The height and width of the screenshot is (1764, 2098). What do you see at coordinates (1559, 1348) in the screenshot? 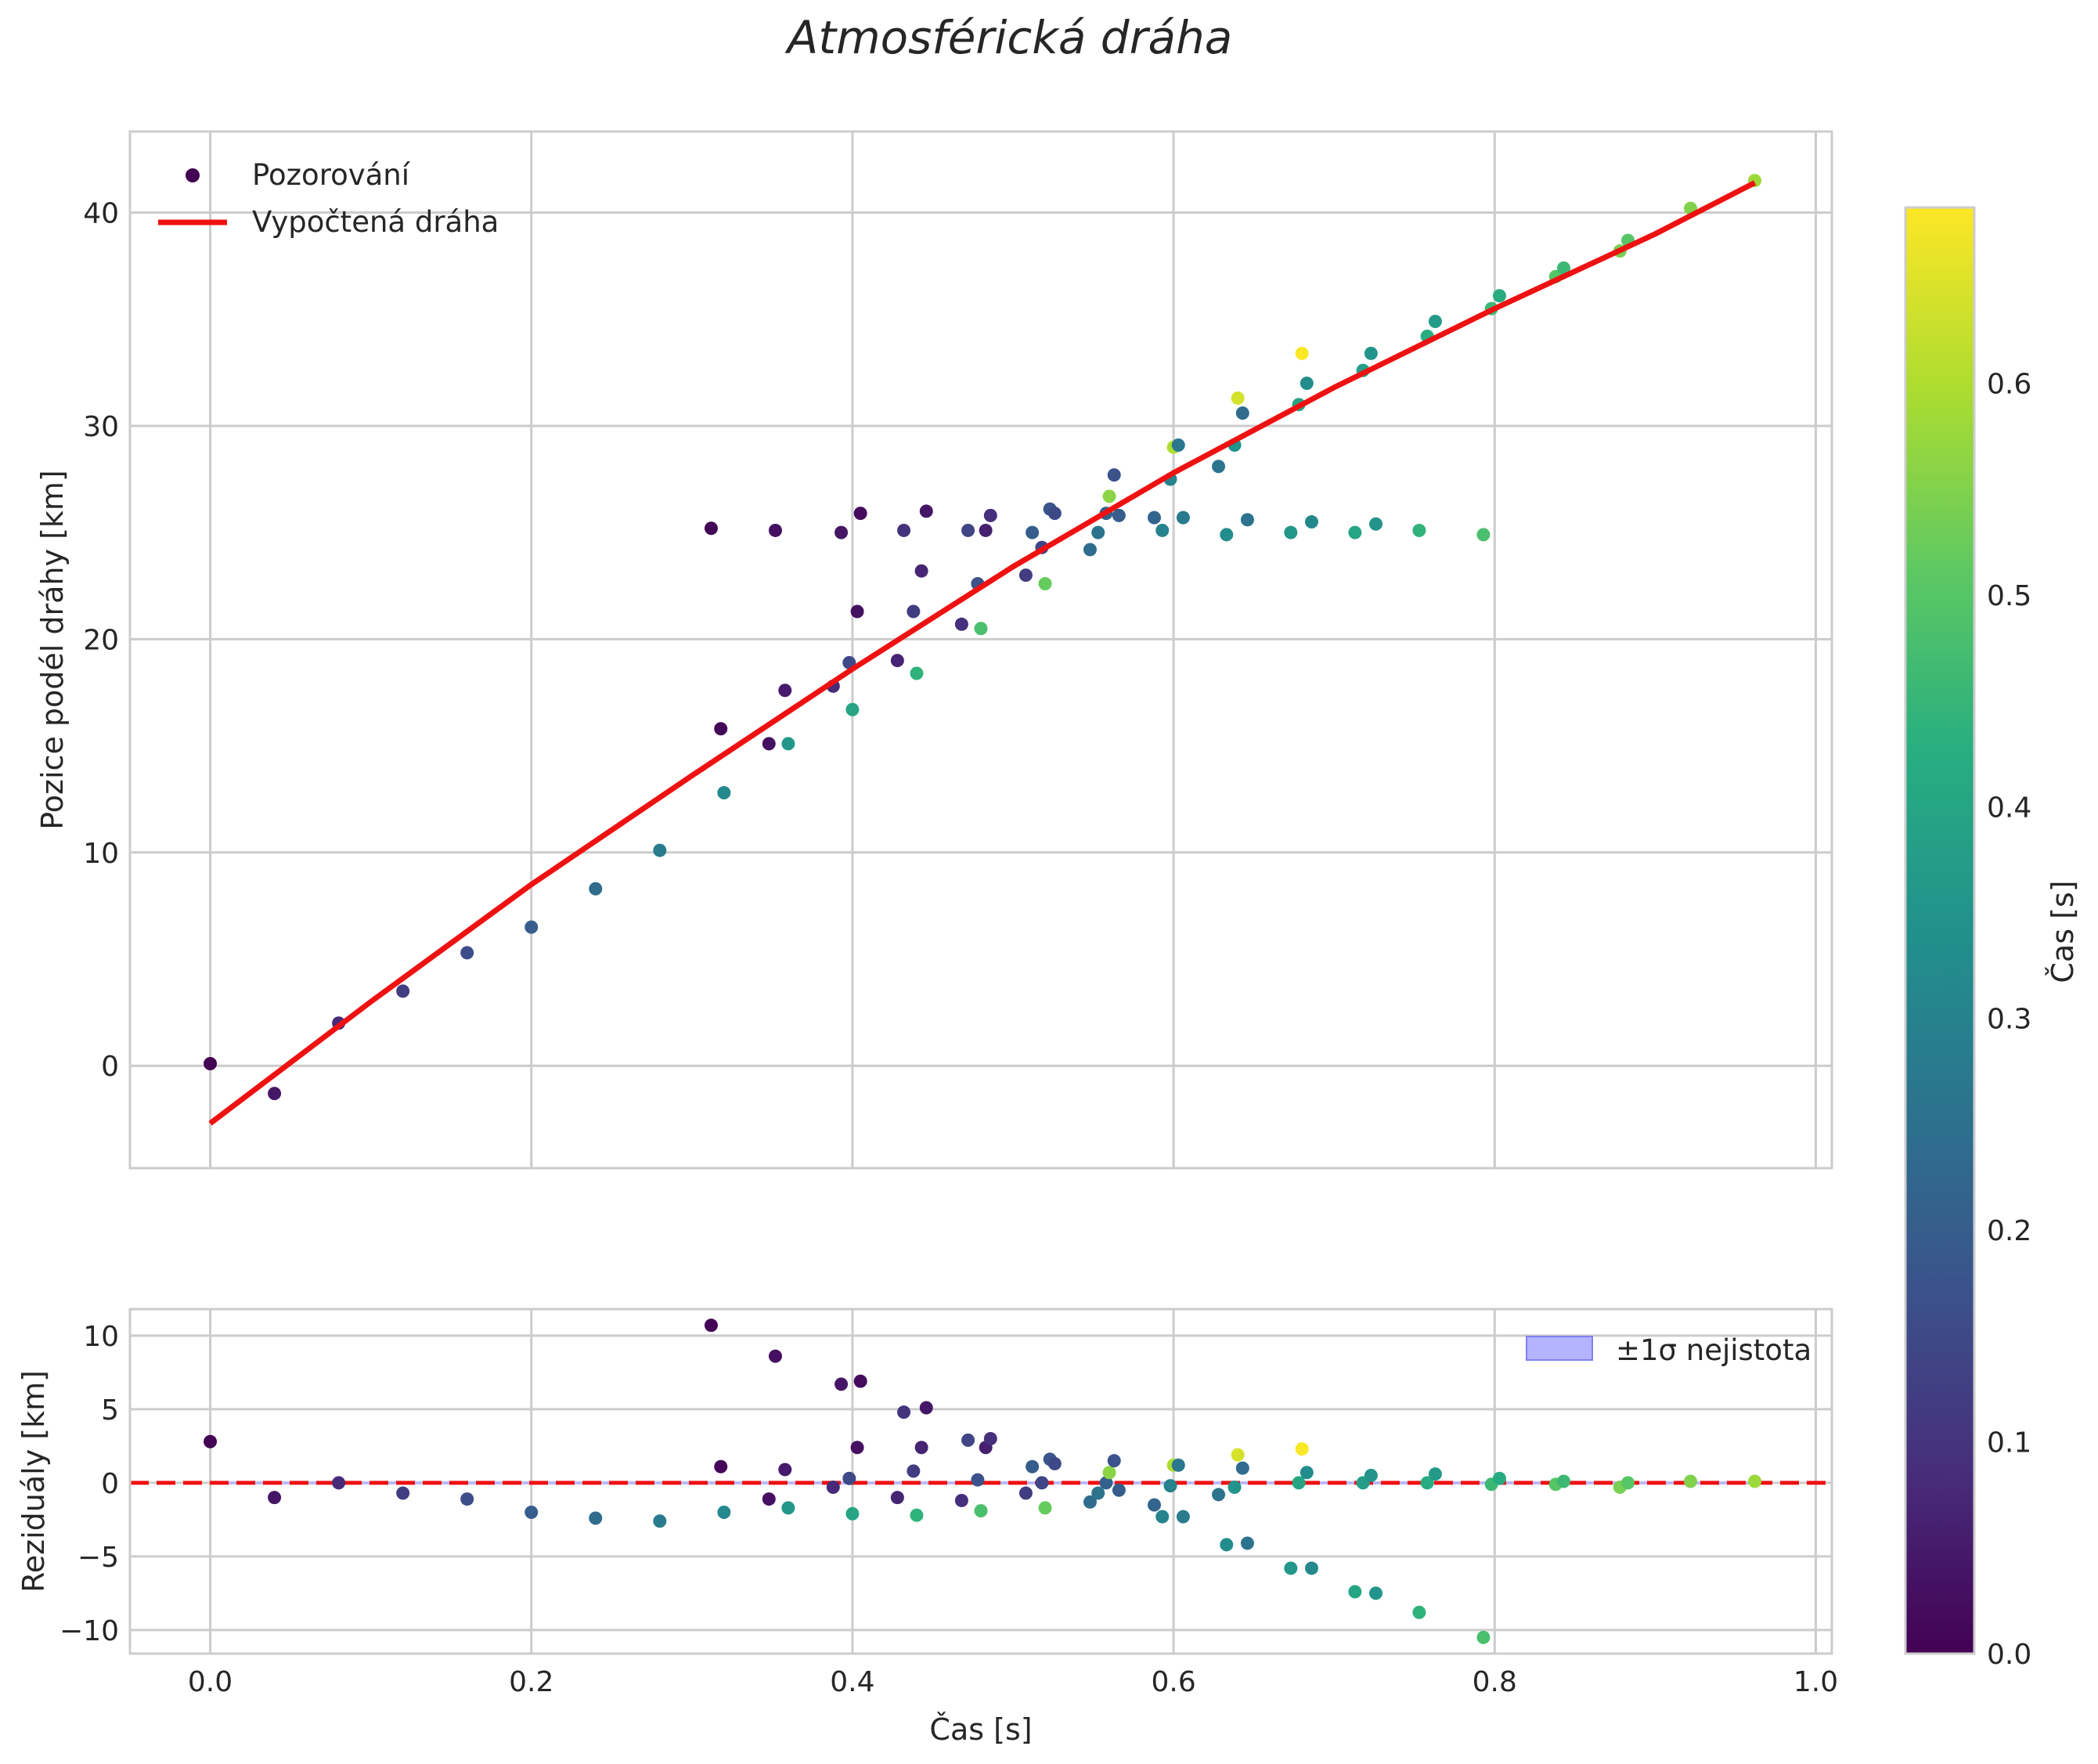
I see `legend-marker-sigma` at bounding box center [1559, 1348].